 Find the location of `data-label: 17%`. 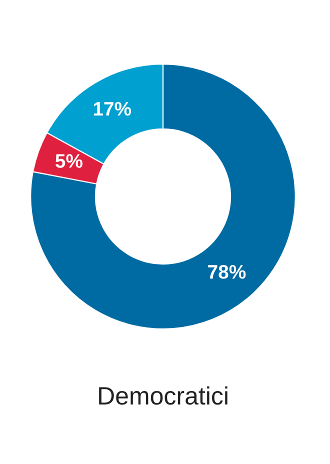

data-label: 17% is located at coordinates (113, 109).